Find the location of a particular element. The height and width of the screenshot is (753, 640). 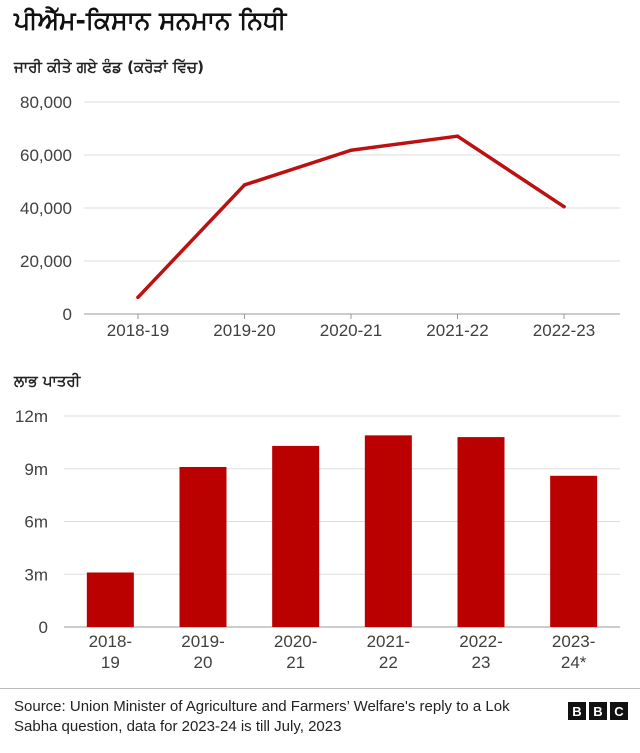

x-tick-label: 2023- is located at coordinates (573, 641).